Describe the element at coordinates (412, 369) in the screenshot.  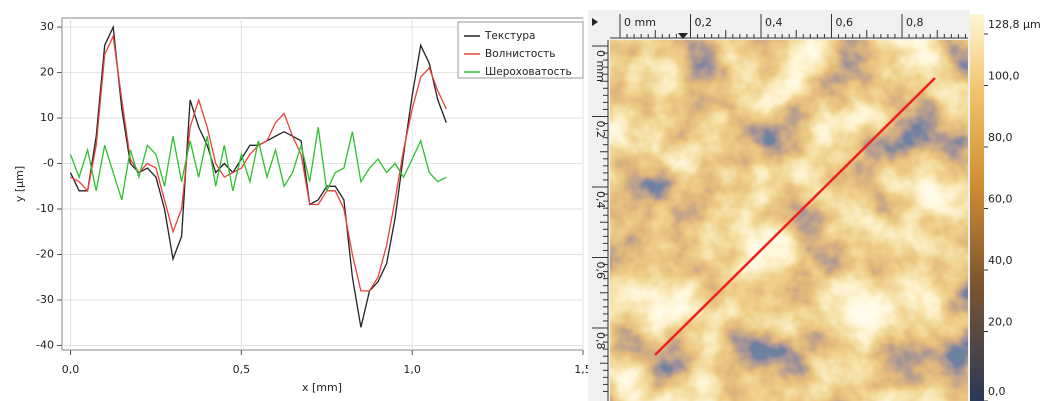
I see `x-tick-label: 1,0` at that location.